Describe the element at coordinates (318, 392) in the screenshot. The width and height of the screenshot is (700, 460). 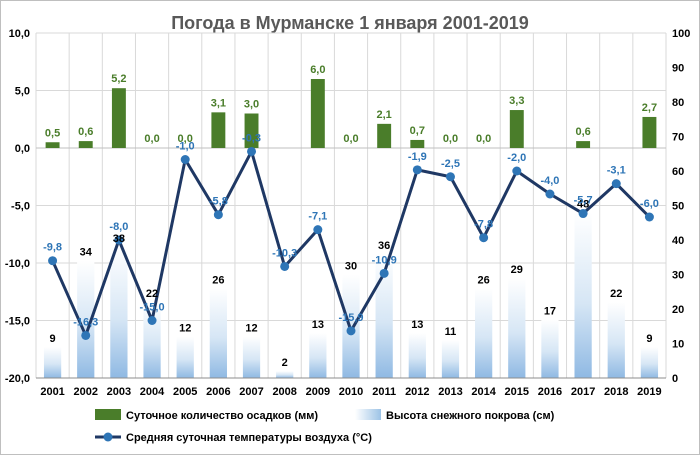
I see `x-axis-tick-label: 2009` at that location.